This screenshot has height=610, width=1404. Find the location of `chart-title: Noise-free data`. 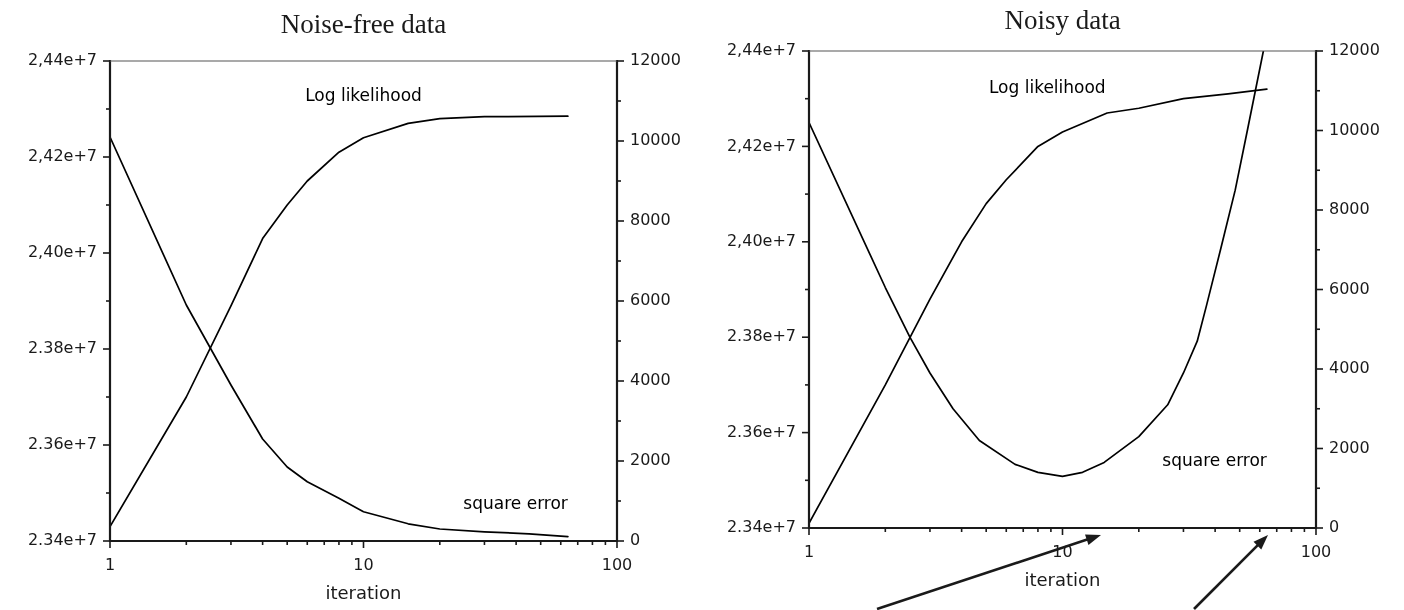

chart-title: Noise-free data is located at coordinates (363, 23).